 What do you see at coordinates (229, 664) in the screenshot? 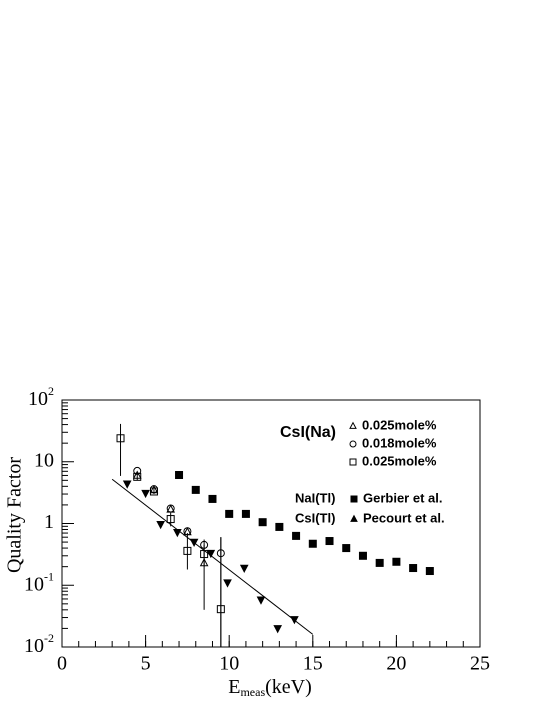
I see `x-tick-label: 10` at bounding box center [229, 664].